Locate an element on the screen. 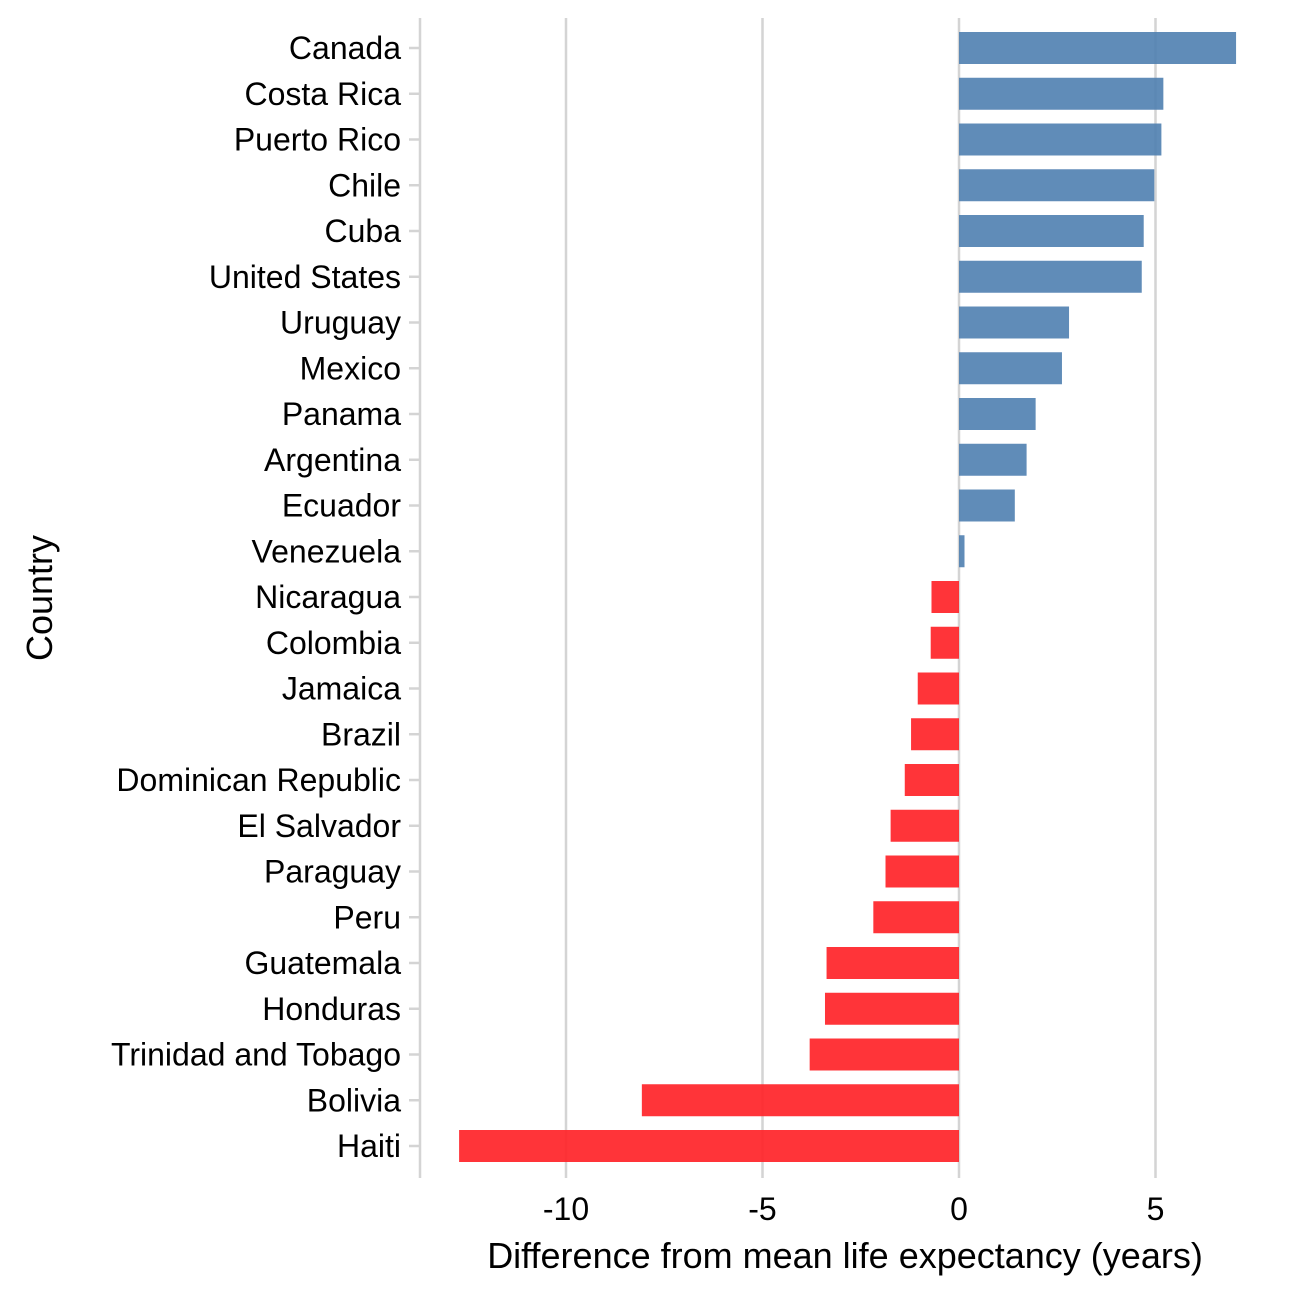 The height and width of the screenshot is (1301, 1296). y-tick-label: Panama is located at coordinates (341, 414).